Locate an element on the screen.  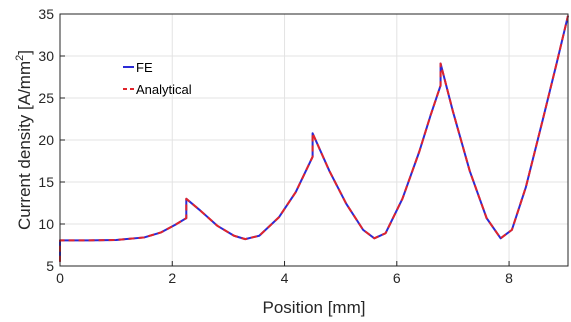
y-tick-label: 20 is located at coordinates (46, 140).